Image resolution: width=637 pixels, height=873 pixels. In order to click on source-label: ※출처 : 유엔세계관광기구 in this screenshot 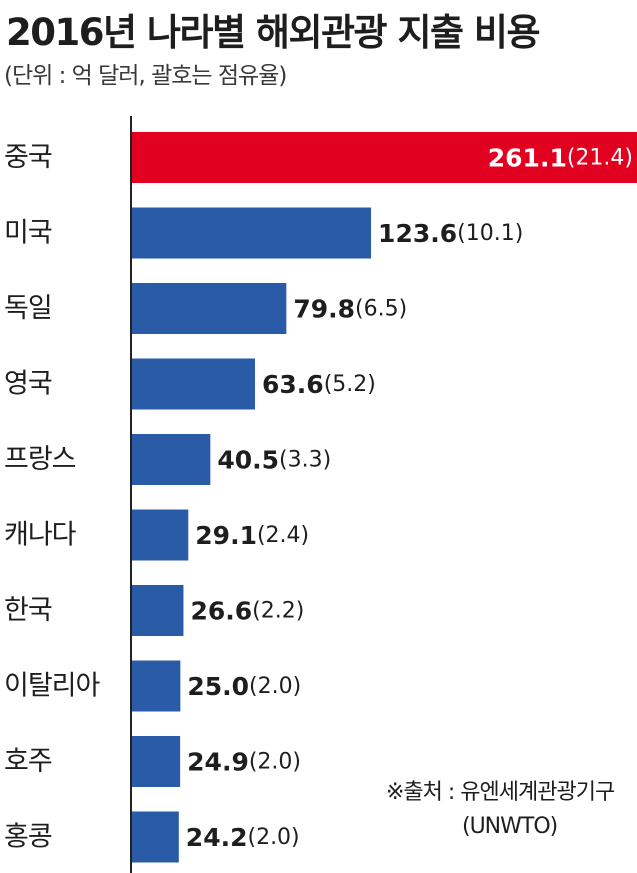, I will do `click(500, 792)`.